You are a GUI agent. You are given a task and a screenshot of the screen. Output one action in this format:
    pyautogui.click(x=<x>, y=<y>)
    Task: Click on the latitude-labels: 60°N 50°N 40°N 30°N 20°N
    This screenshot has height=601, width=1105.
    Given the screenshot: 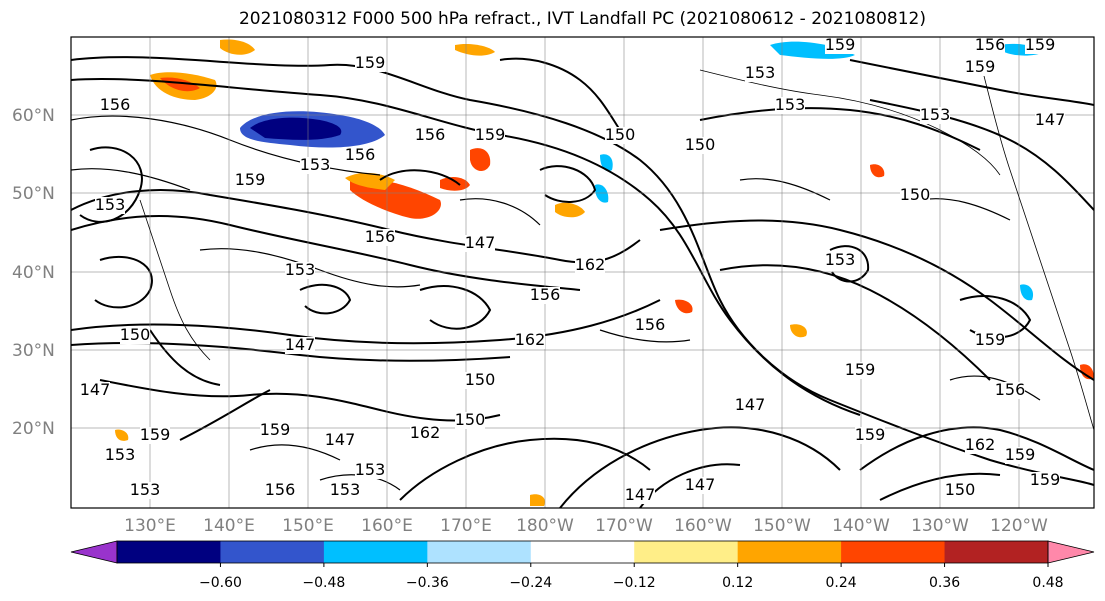 What is the action you would take?
    pyautogui.click(x=33, y=272)
    